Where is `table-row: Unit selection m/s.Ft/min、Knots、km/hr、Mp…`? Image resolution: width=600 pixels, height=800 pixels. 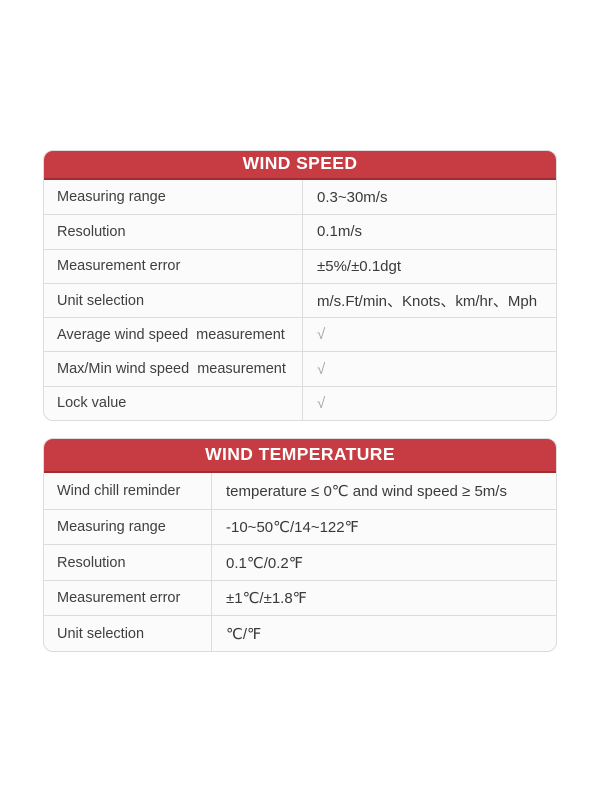
table-row: Unit selection m/s.Ft/min、Knots、km/hr、Mp… is located at coordinates (300, 300).